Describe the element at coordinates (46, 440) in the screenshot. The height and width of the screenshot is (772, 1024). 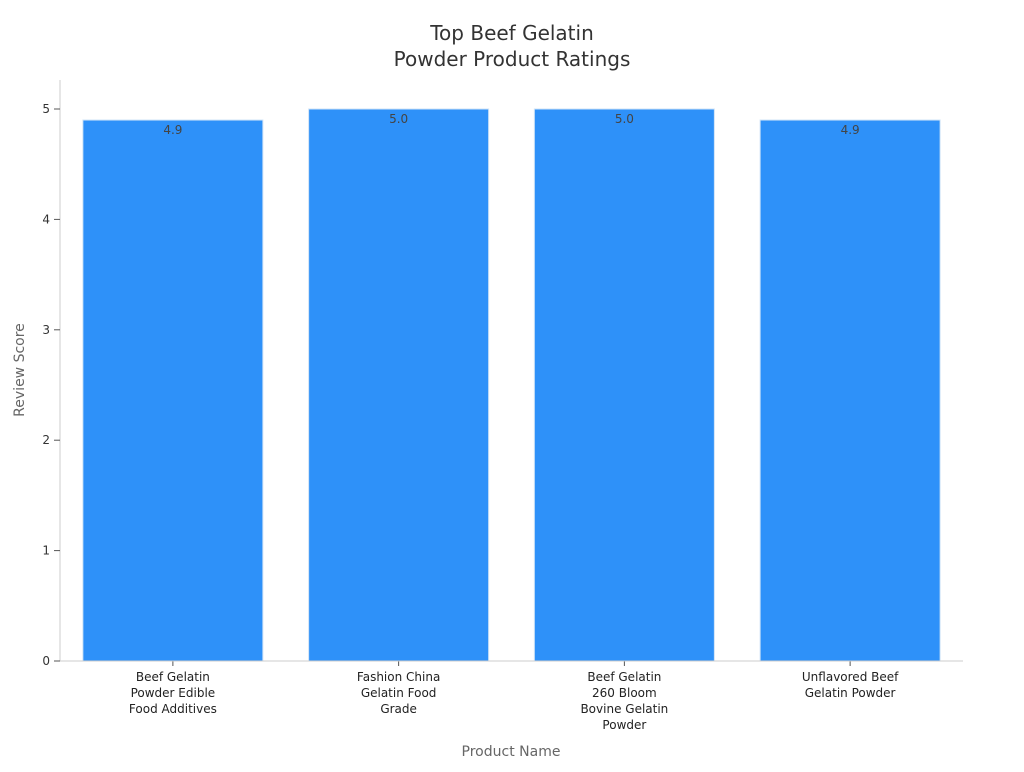
I see `y-tick-label-2: 2` at that location.